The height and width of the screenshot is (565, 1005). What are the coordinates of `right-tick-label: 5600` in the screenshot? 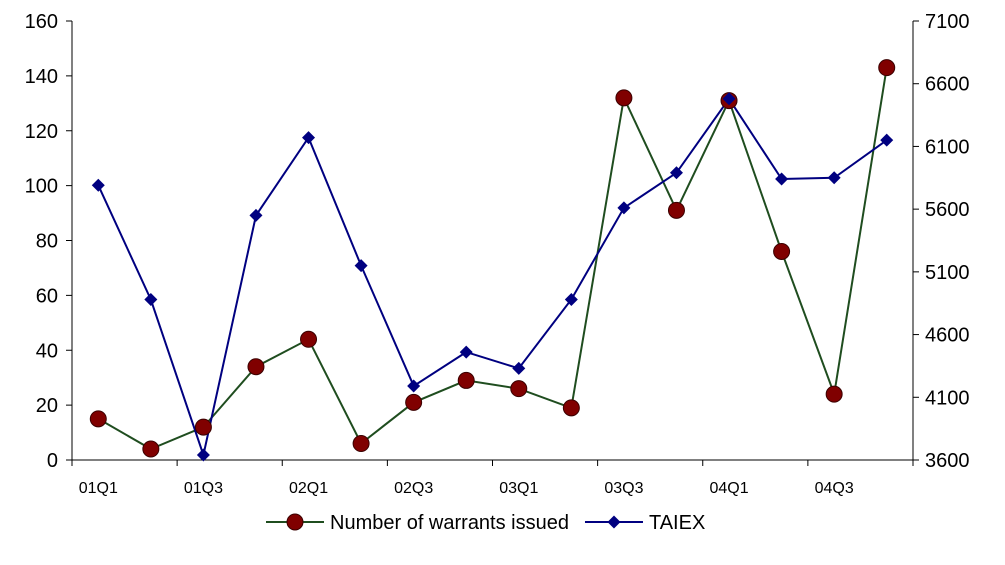 It's located at (947, 210).